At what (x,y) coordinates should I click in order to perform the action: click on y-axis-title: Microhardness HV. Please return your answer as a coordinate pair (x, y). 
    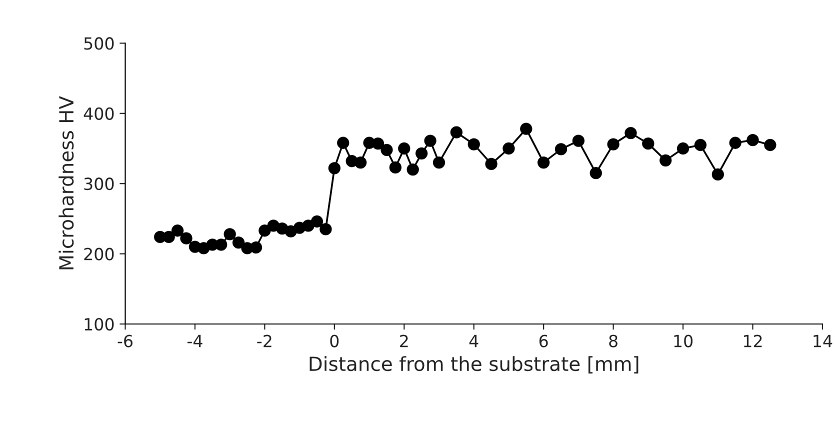
    Looking at the image, I should click on (66, 183).